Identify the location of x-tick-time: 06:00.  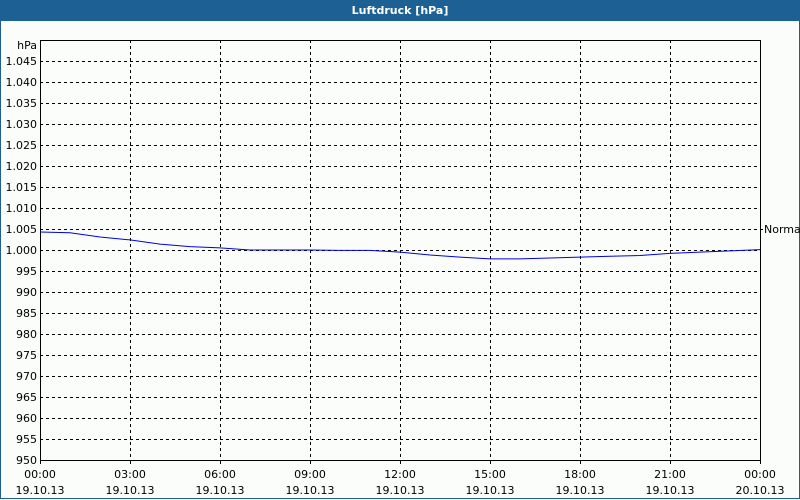
(220, 474).